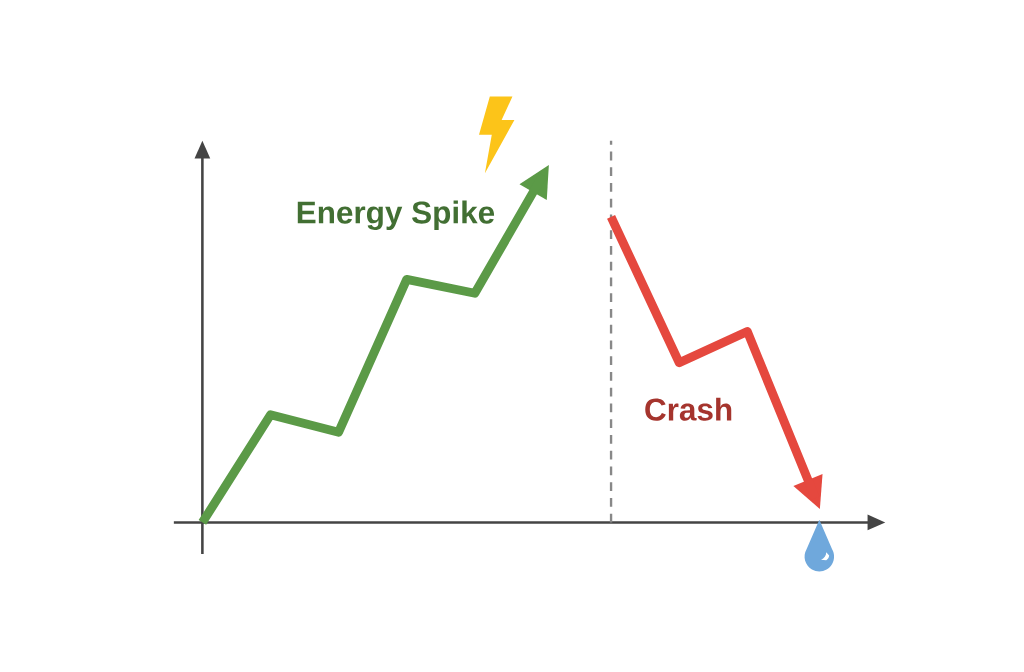 This screenshot has width=1024, height=672. Describe the element at coordinates (688, 409) in the screenshot. I see `series-label: Crash` at that location.